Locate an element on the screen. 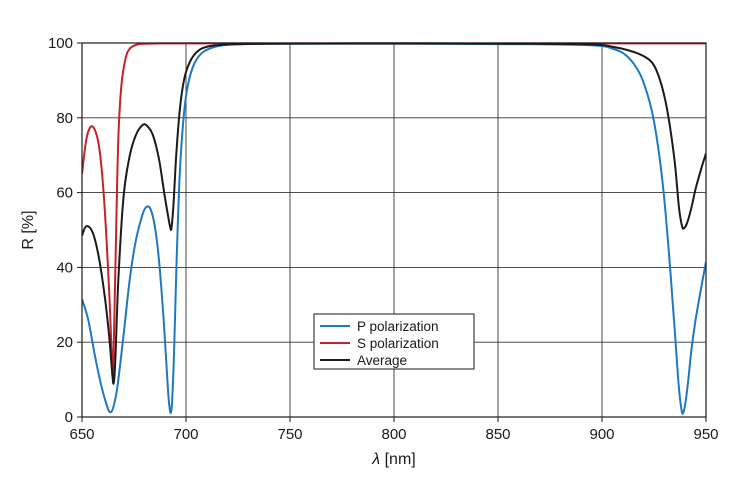 The image size is (750, 500). y-tick-label: 80 is located at coordinates (64, 118).